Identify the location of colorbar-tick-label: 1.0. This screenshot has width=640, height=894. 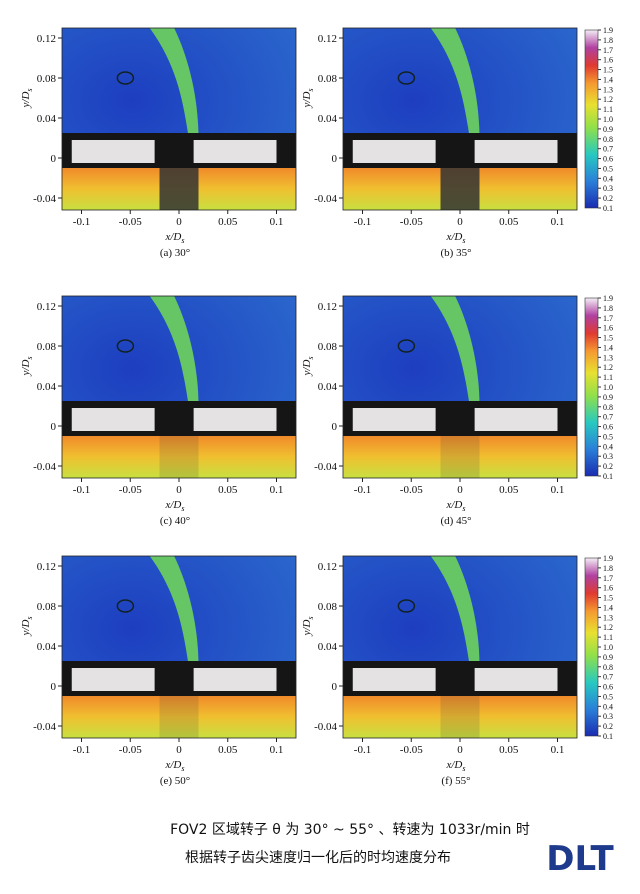
(608, 647).